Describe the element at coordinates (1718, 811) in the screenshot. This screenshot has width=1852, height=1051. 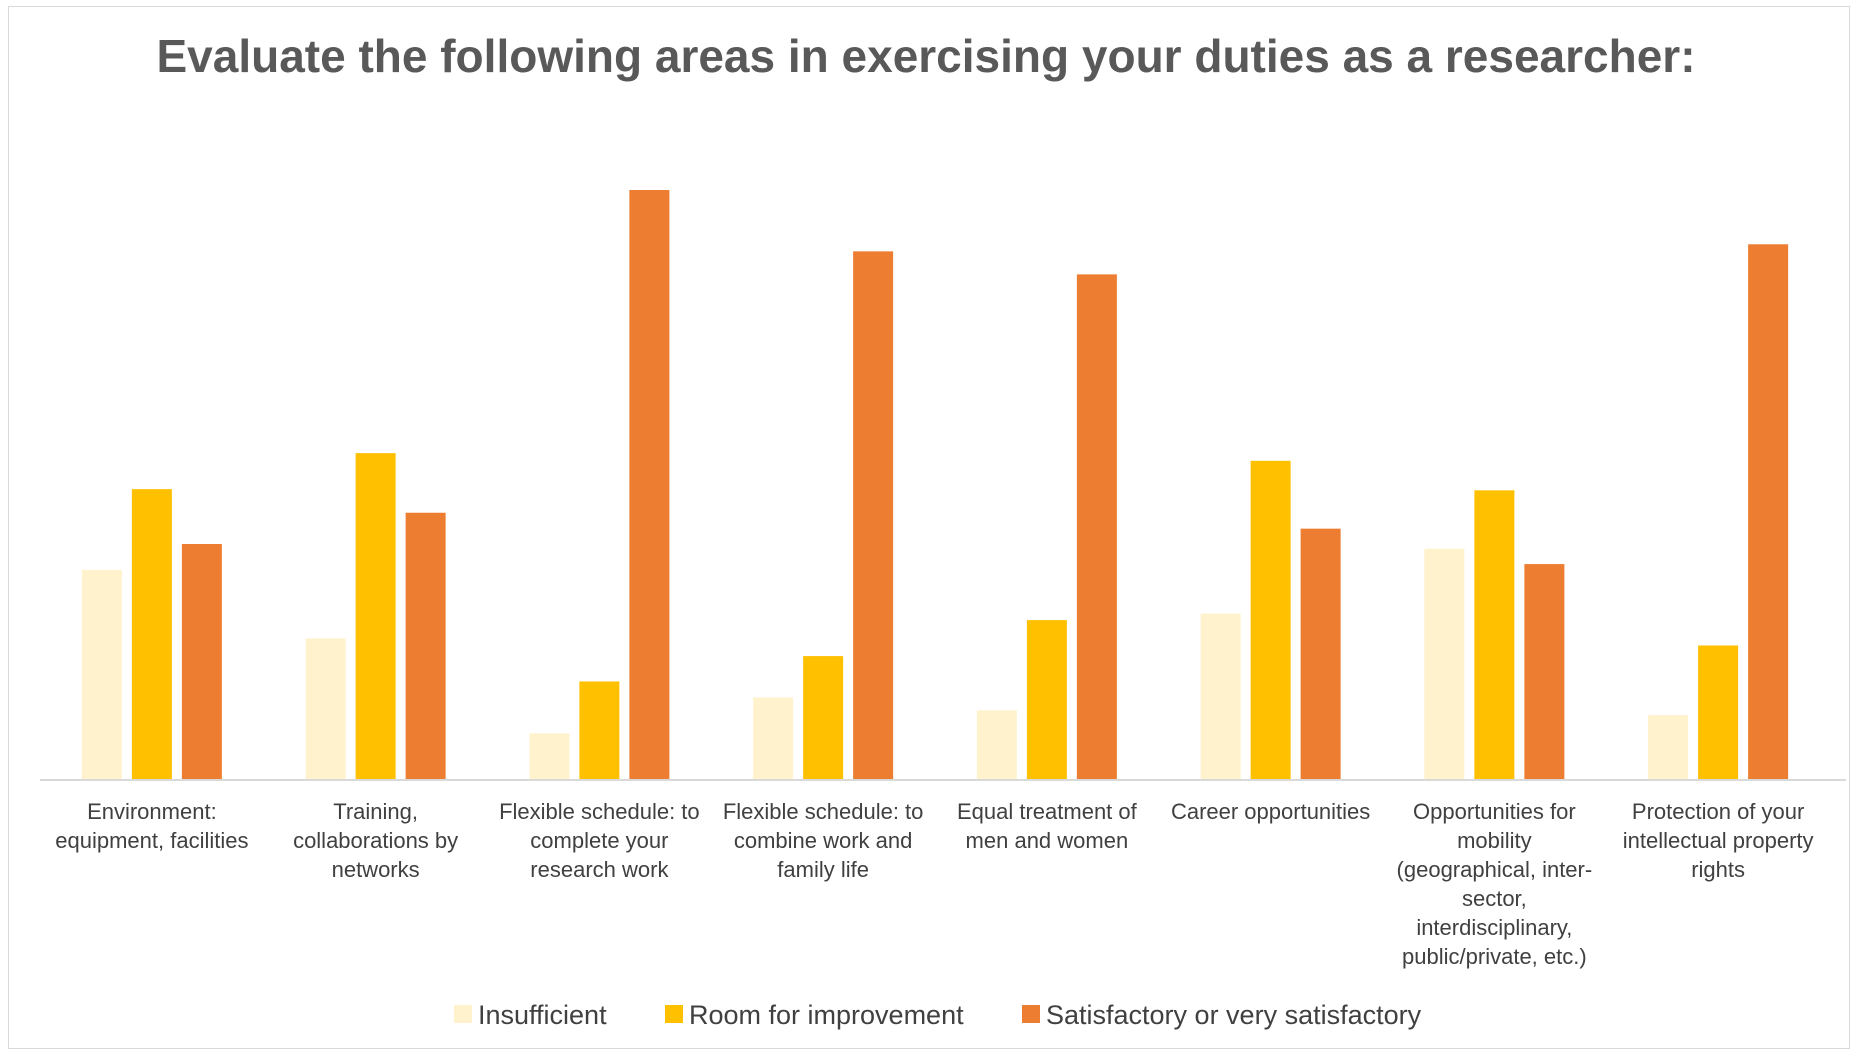
I see `category-label-line: Protection of your` at that location.